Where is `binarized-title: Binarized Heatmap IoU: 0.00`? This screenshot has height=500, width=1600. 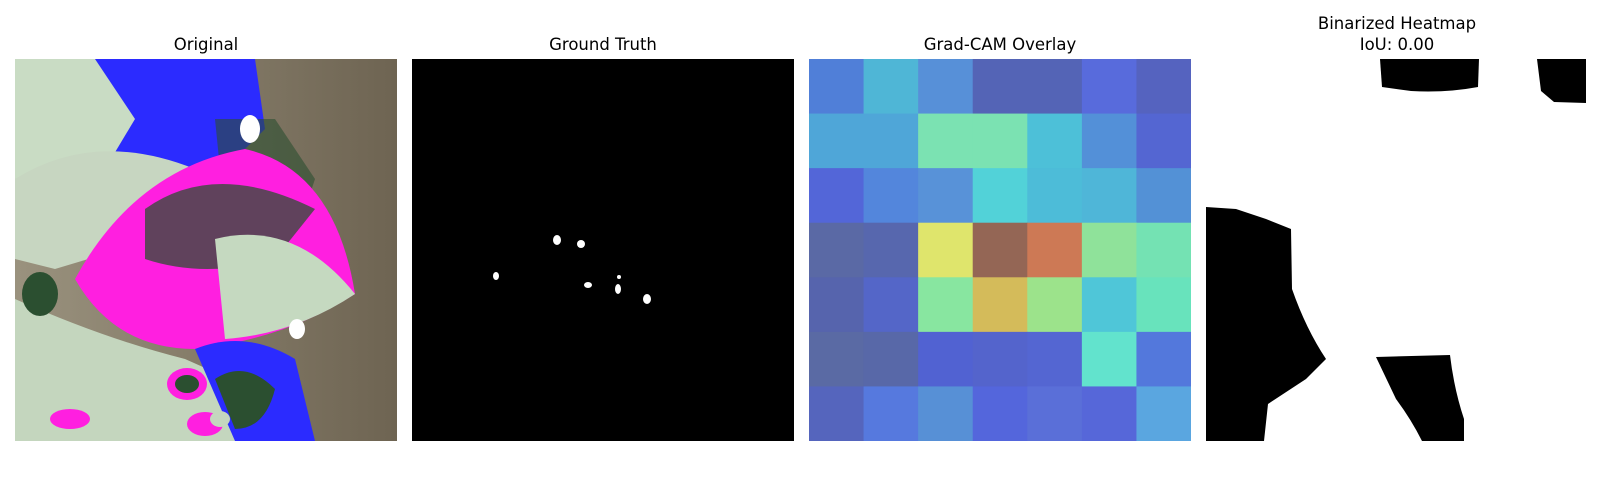 binarized-title: Binarized Heatmap IoU: 0.00 is located at coordinates (1397, 34).